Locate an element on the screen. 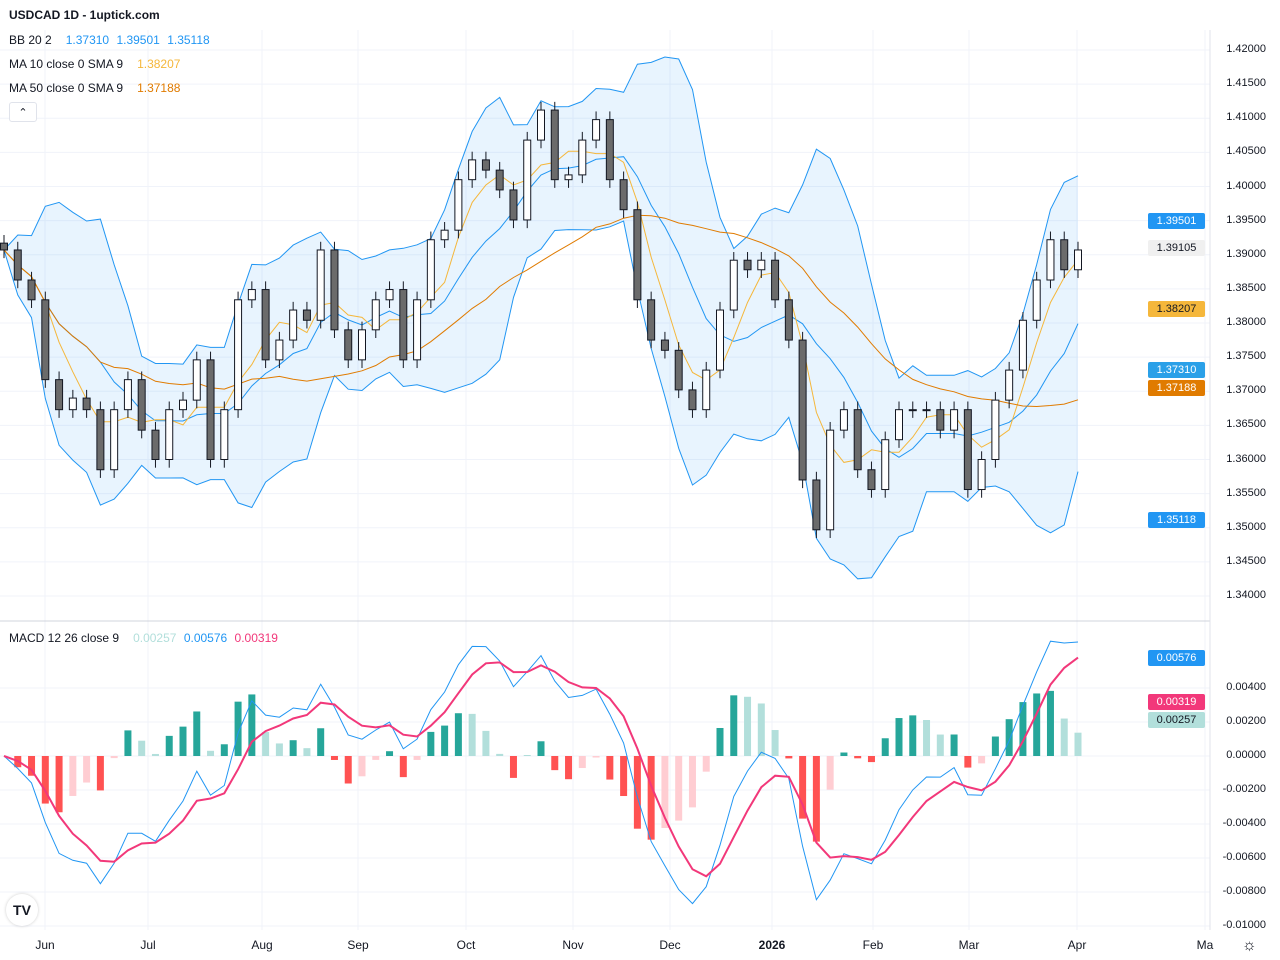 The height and width of the screenshot is (960, 1280). ma50-tag: 1.37188 is located at coordinates (1176, 388).